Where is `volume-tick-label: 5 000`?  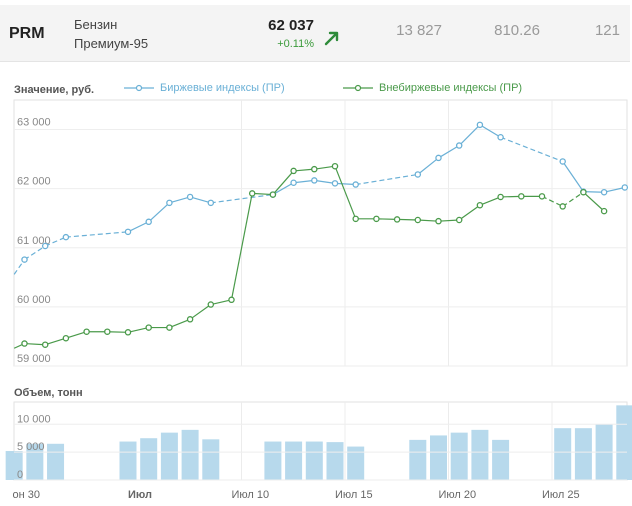
volume-tick-label: 5 000 is located at coordinates (31, 447).